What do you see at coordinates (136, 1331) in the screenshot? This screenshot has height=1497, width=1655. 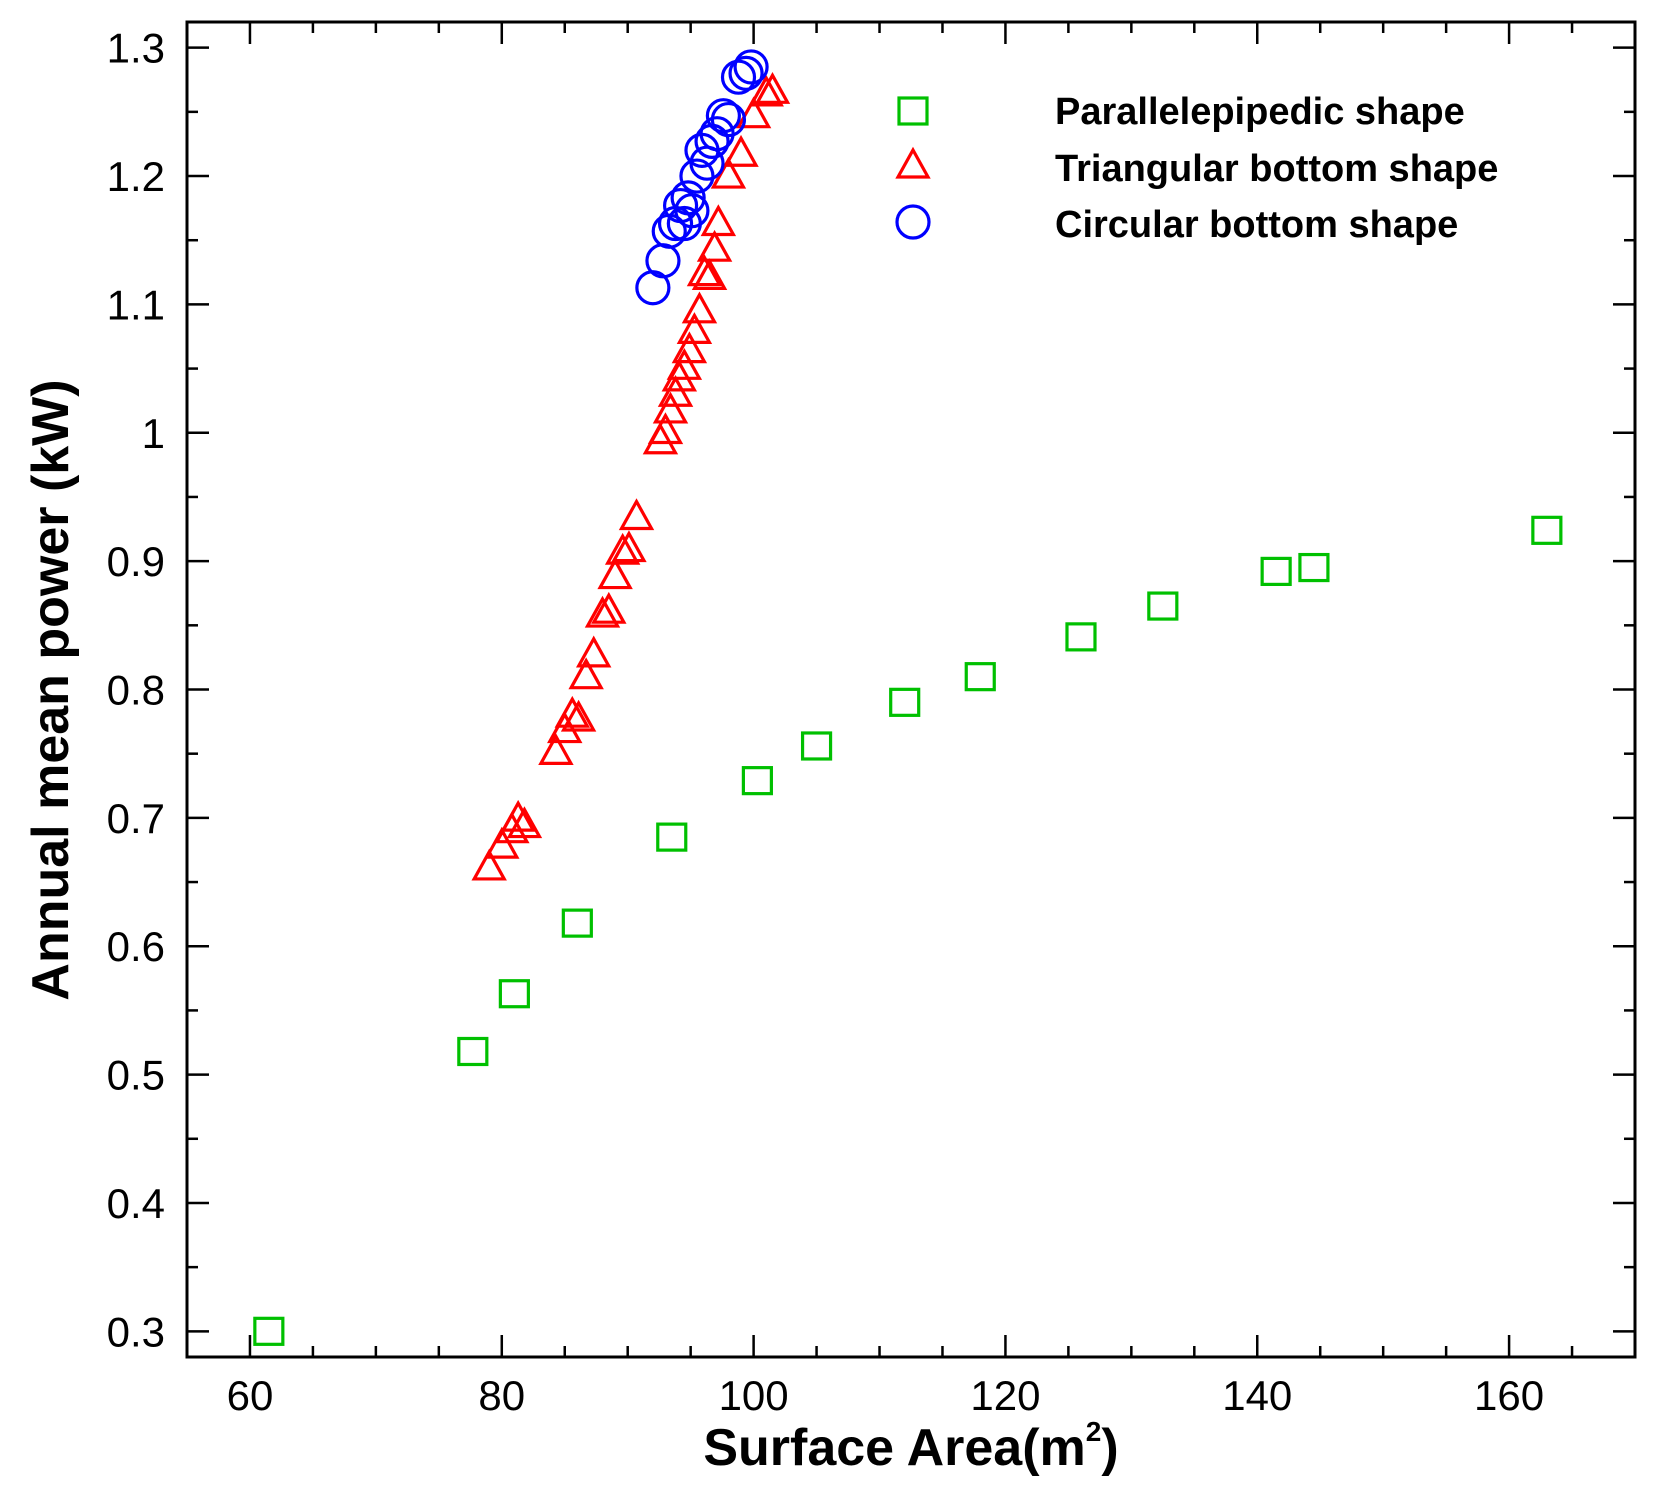 I see `y-tick-label: 0.3` at bounding box center [136, 1331].